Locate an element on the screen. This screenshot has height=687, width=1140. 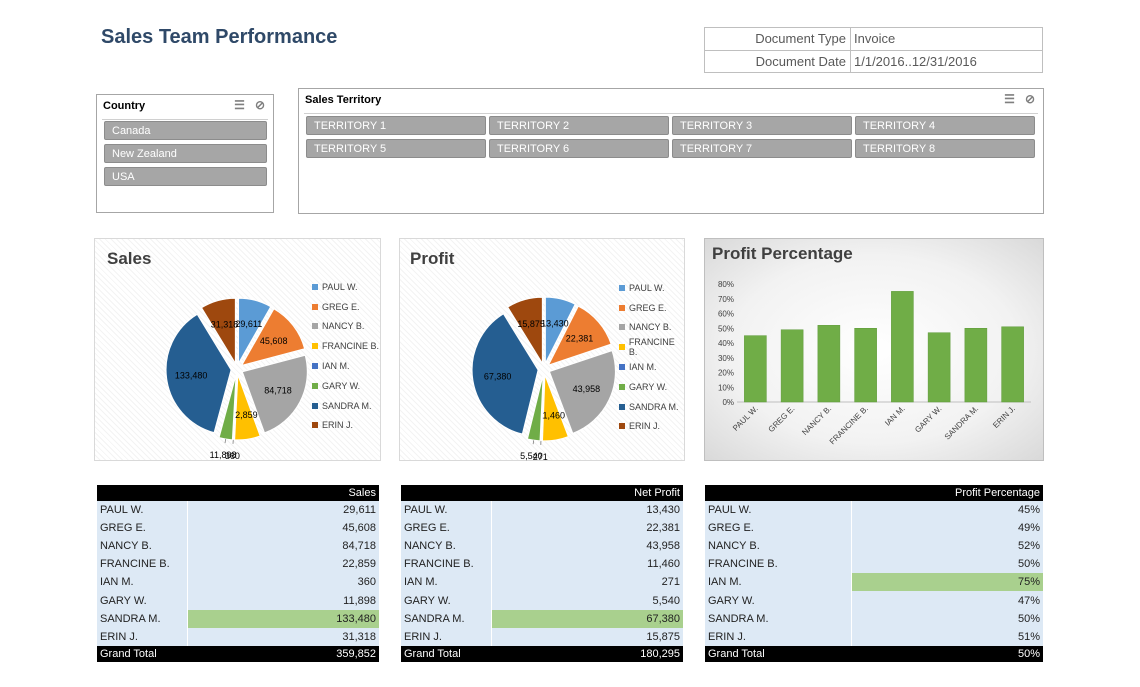
table-row: GARY W. 5,540 is located at coordinates (542, 600).